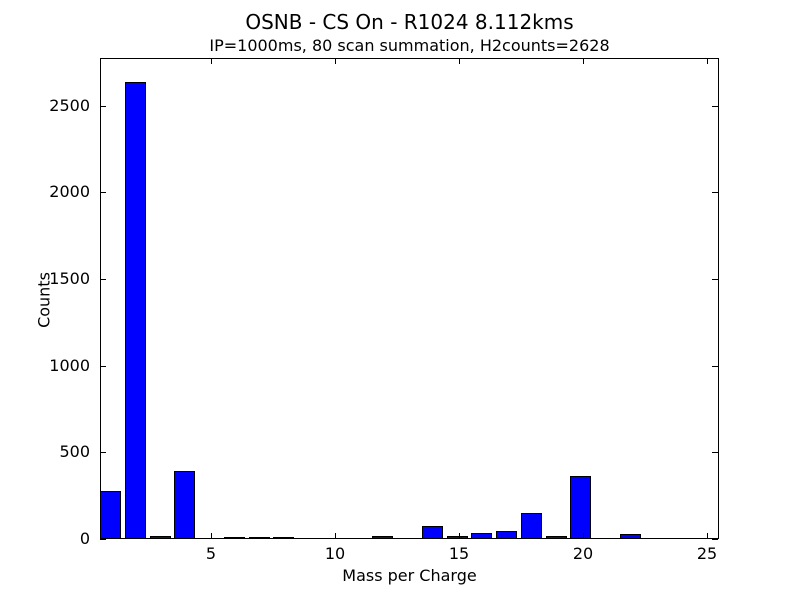  Describe the element at coordinates (583, 553) in the screenshot. I see `x-tick-label-20: 20` at that location.